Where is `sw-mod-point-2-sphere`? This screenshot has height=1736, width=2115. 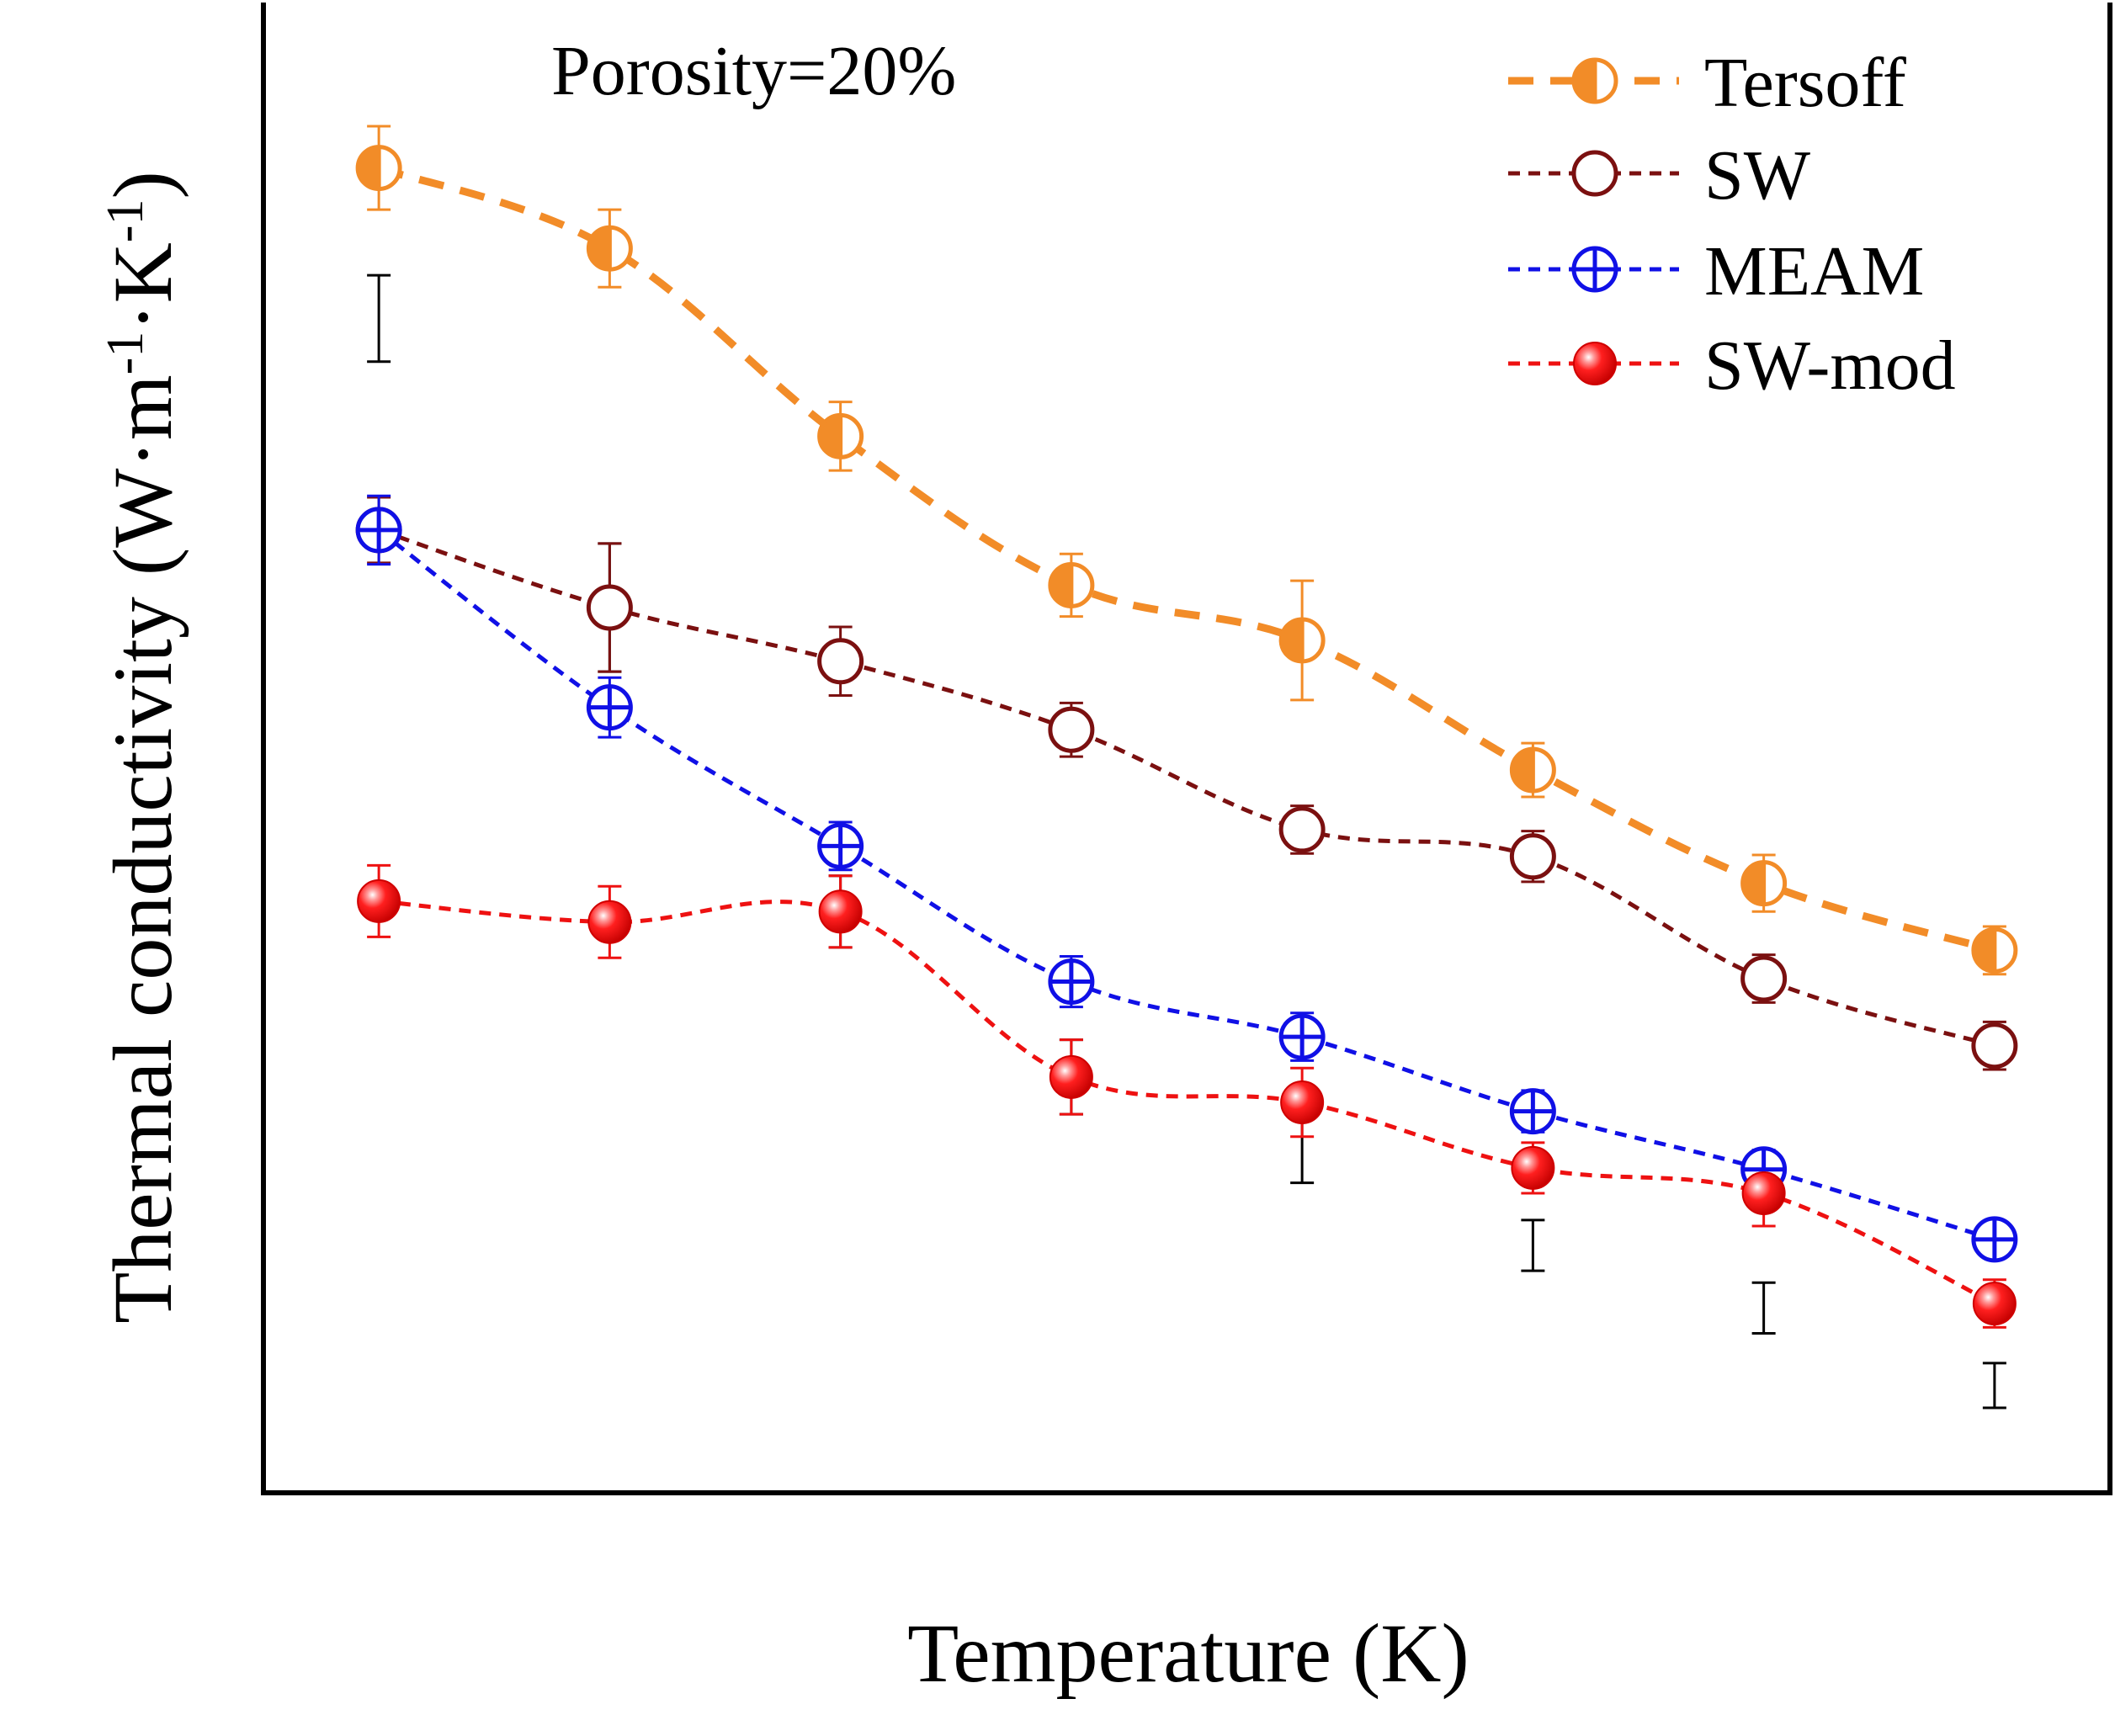 sw-mod-point-2-sphere is located at coordinates (609, 922).